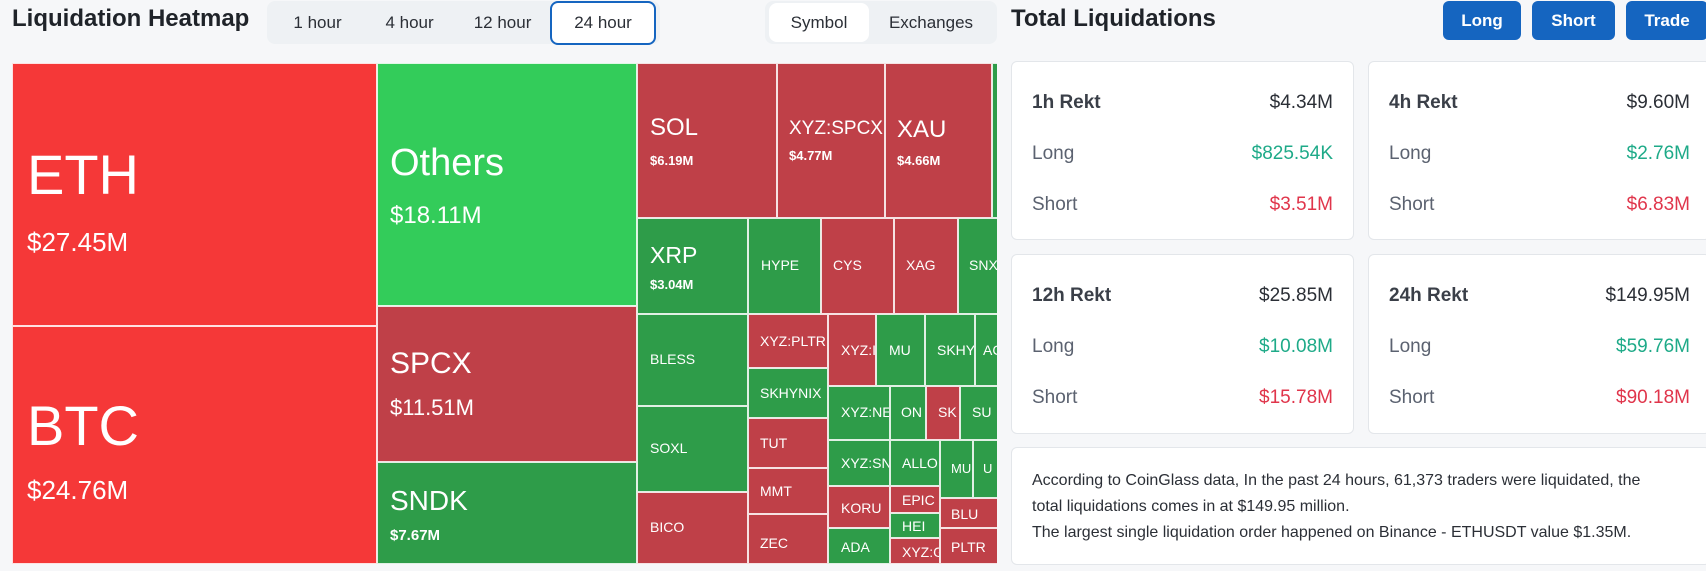 The width and height of the screenshot is (1706, 571). I want to click on heatmap-tile-skhynix: SKHYNIX, so click(788, 393).